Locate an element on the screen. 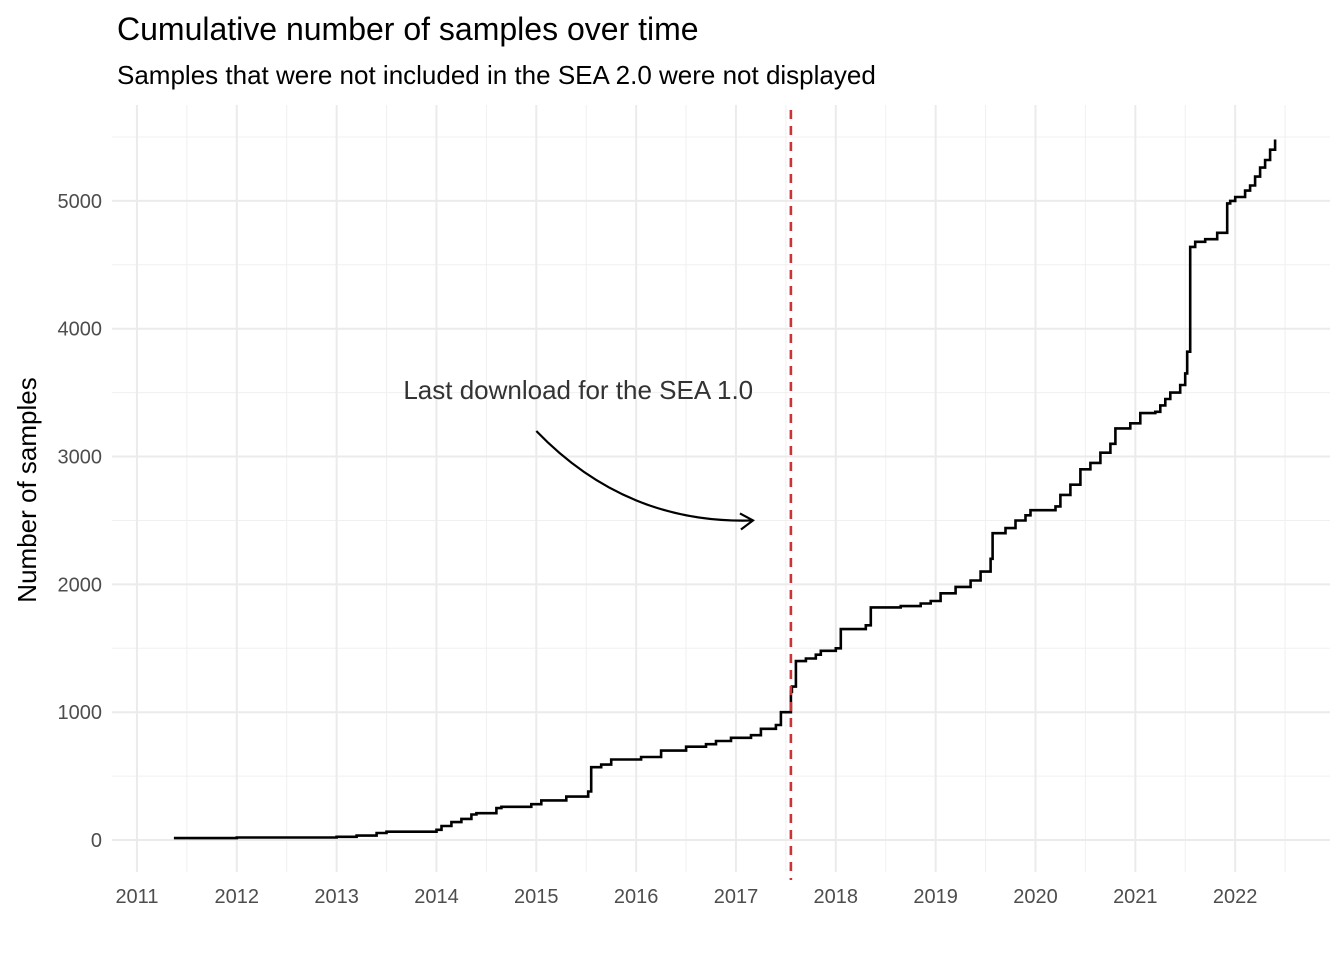 Image resolution: width=1344 pixels, height=960 pixels. y-tick-label: 5000 is located at coordinates (80, 202).